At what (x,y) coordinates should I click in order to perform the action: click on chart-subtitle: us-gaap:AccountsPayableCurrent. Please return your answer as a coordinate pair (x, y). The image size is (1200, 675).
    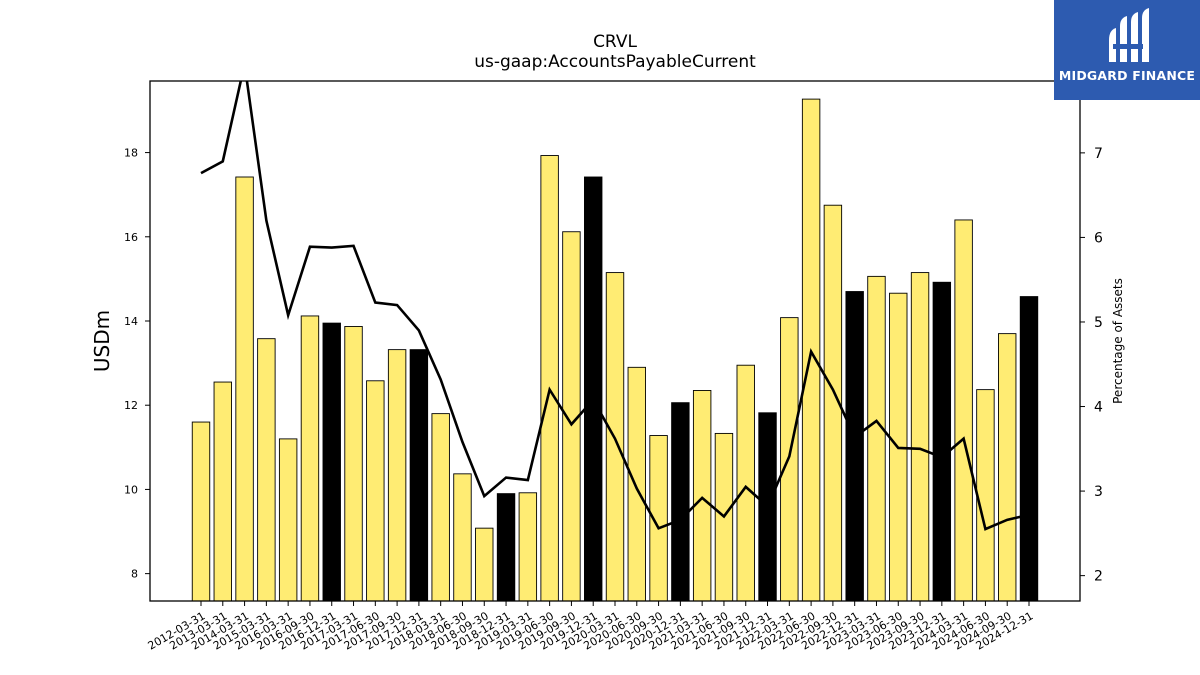
    Looking at the image, I should click on (615, 62).